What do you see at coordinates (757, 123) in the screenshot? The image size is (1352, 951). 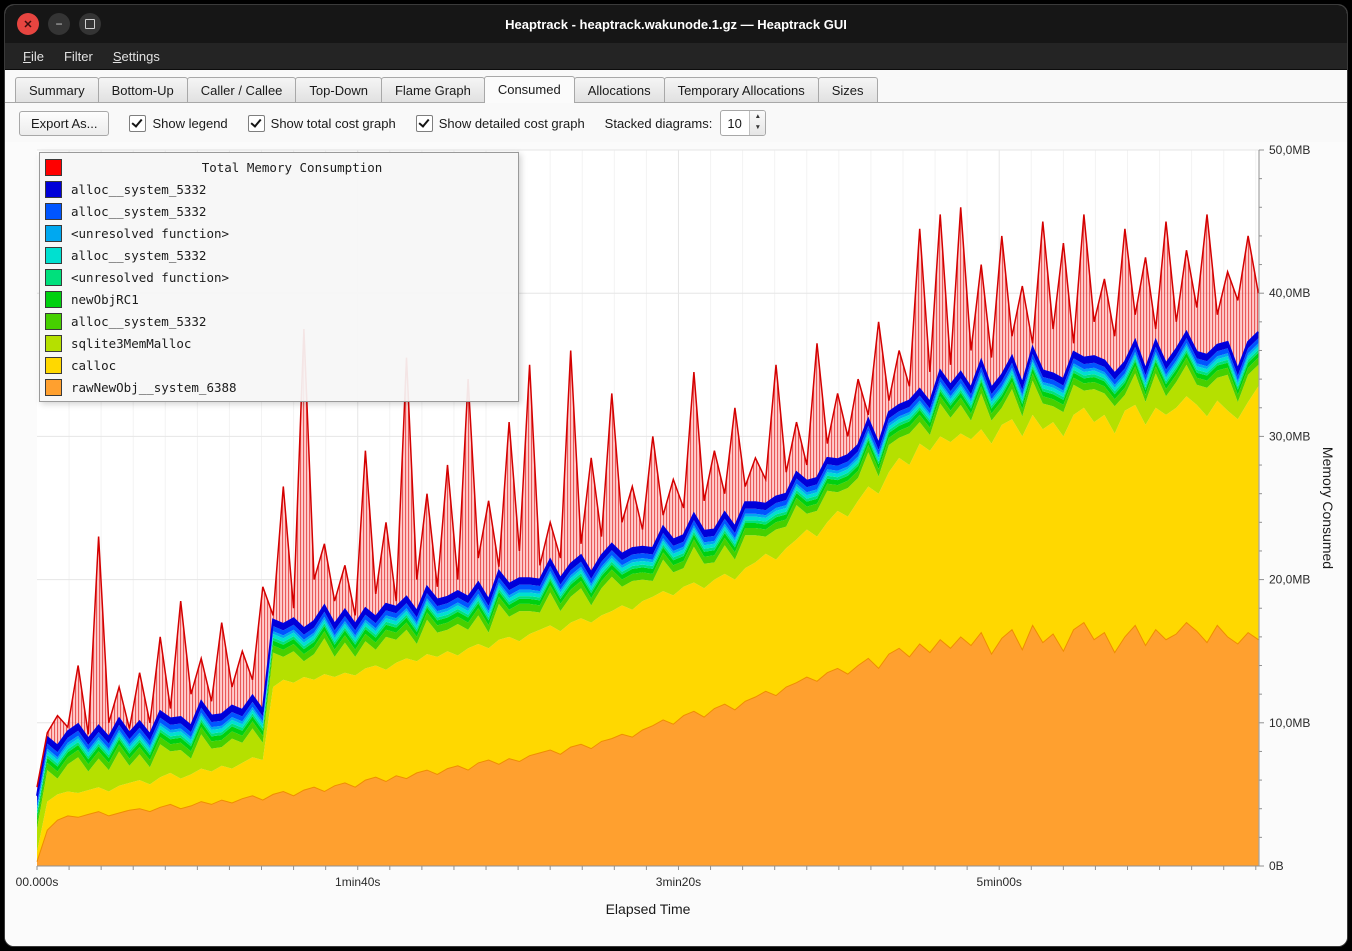 I see `spin-buttons: ▲ ▼` at bounding box center [757, 123].